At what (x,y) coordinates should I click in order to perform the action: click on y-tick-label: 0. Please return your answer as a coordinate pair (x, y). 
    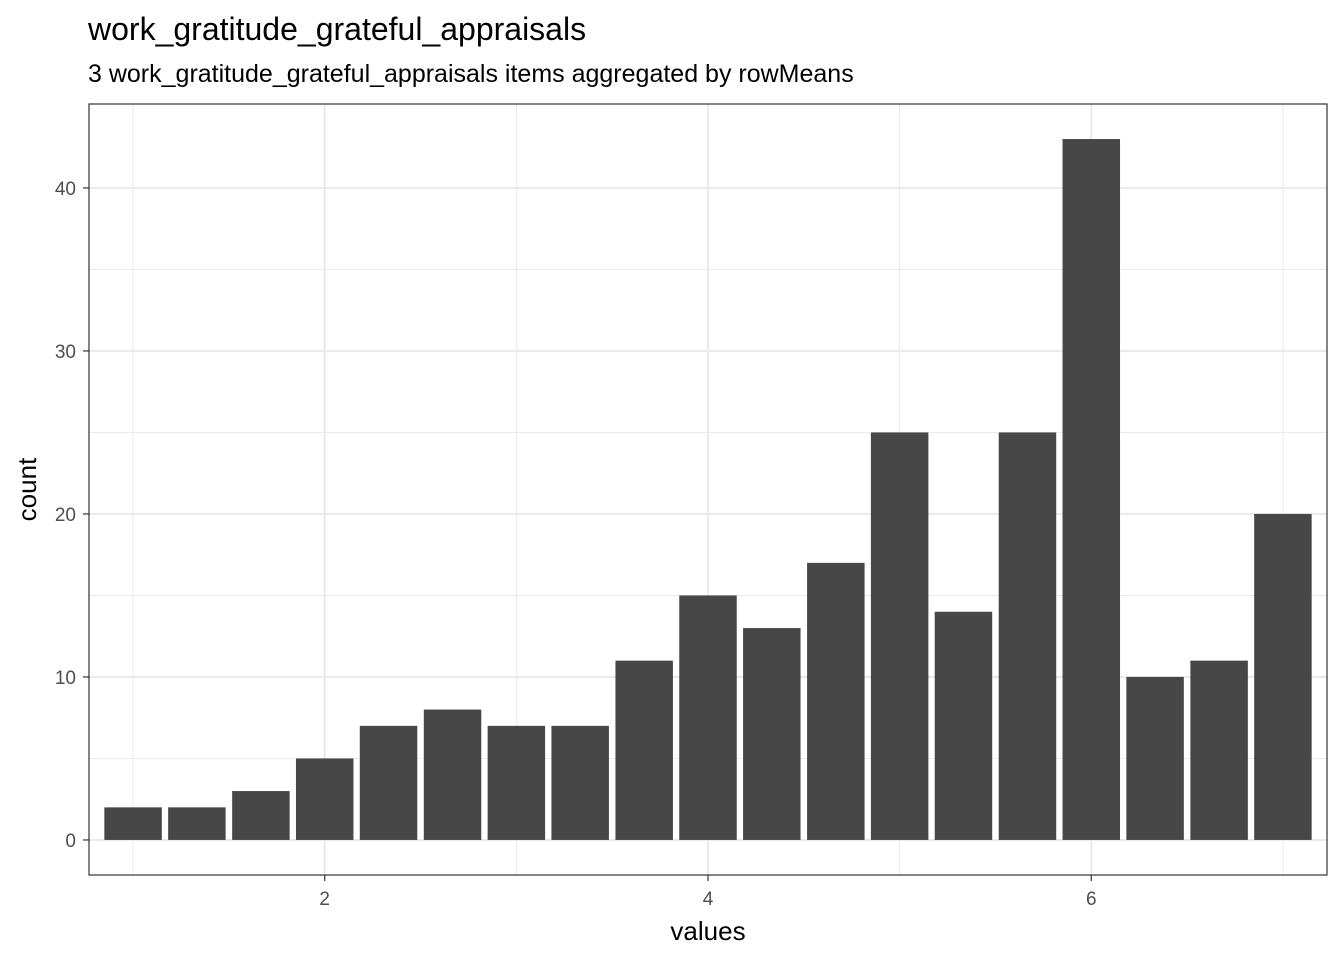
    Looking at the image, I should click on (70, 841).